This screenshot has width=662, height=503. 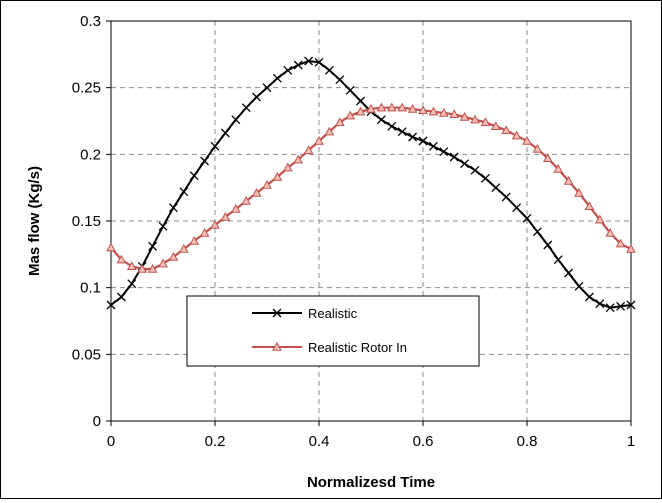 I want to click on legend-label: Realistic, so click(x=333, y=313).